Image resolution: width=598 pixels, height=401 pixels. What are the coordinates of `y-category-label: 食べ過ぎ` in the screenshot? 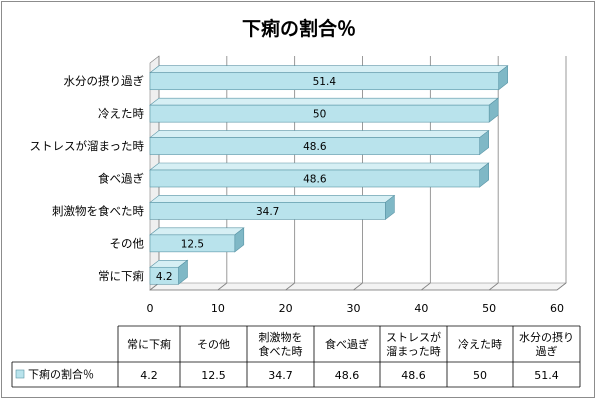 It's located at (121, 179).